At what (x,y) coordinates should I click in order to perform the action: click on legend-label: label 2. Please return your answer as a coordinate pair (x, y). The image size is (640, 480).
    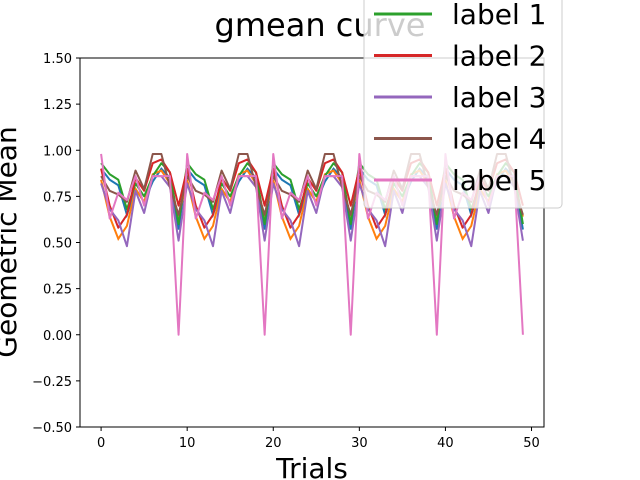
    Looking at the image, I should click on (499, 56).